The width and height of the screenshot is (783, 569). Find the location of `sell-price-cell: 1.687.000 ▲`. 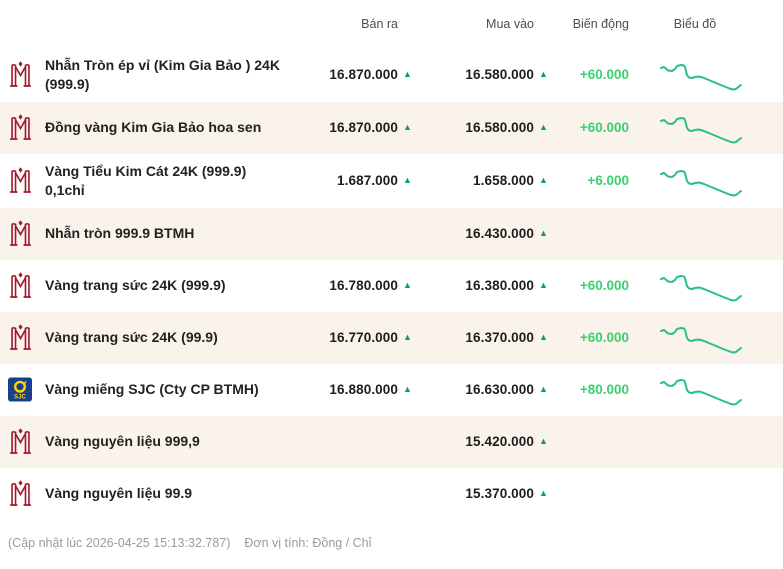

sell-price-cell: 1.687.000 ▲ is located at coordinates (352, 180).